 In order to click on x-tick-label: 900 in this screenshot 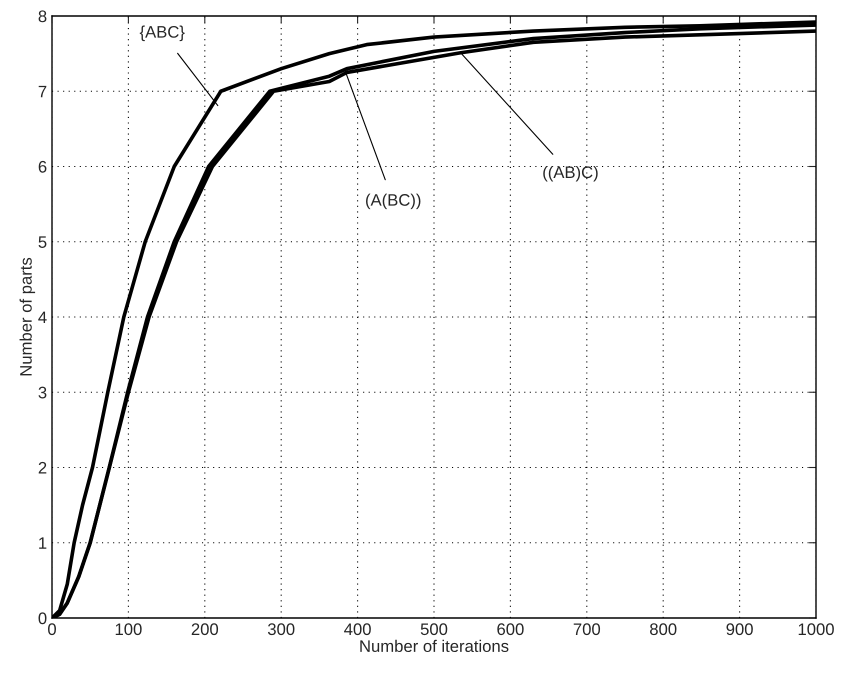, I will do `click(739, 629)`.